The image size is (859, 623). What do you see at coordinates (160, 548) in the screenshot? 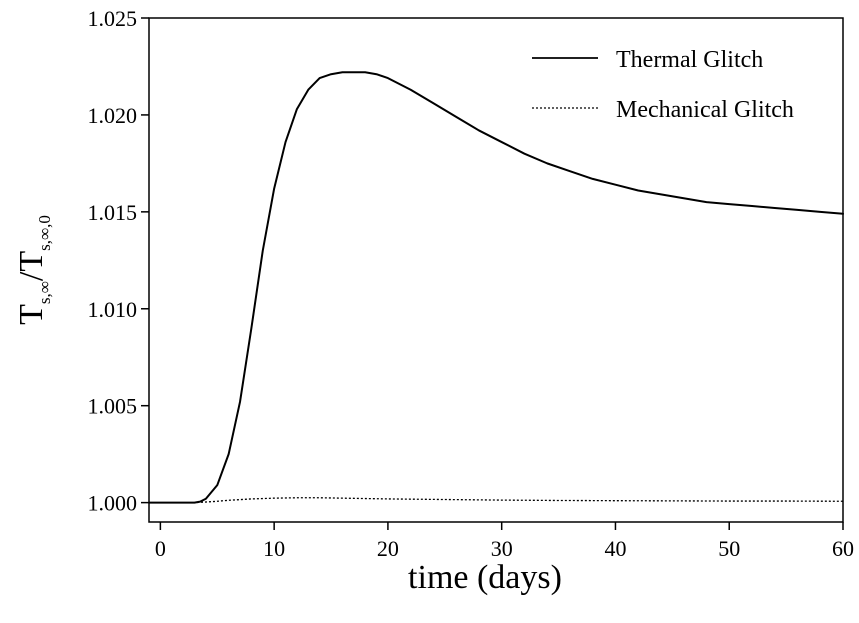
I see `x-tick-label: 0` at bounding box center [160, 548].